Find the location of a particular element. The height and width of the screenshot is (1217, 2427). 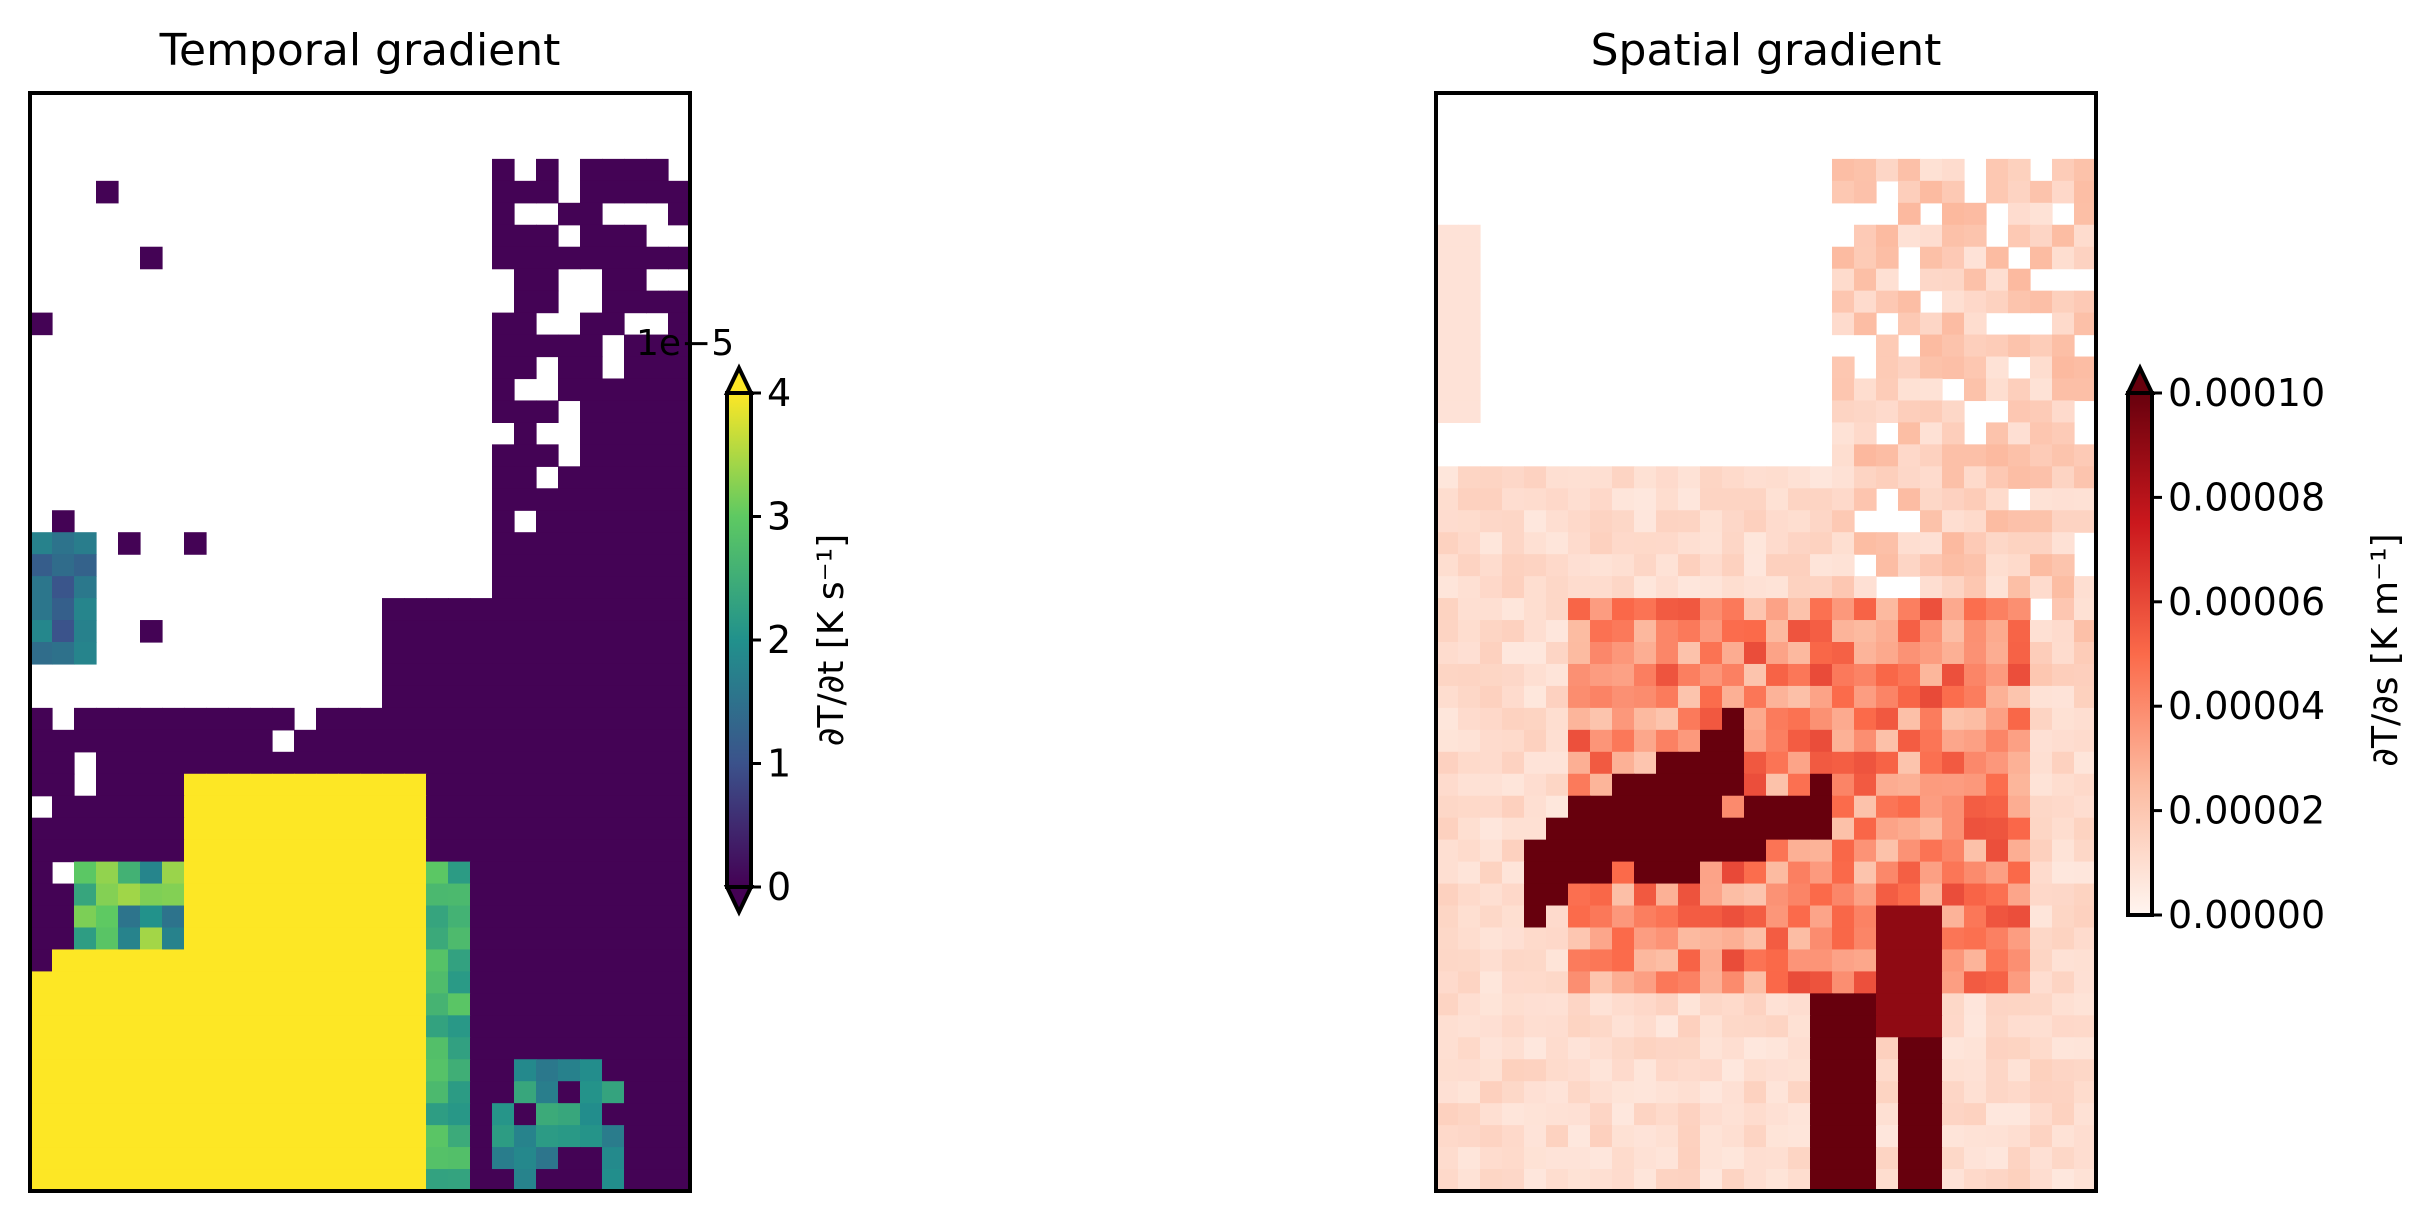

temporal-colorbar-tick-label: 4 is located at coordinates (779, 393).